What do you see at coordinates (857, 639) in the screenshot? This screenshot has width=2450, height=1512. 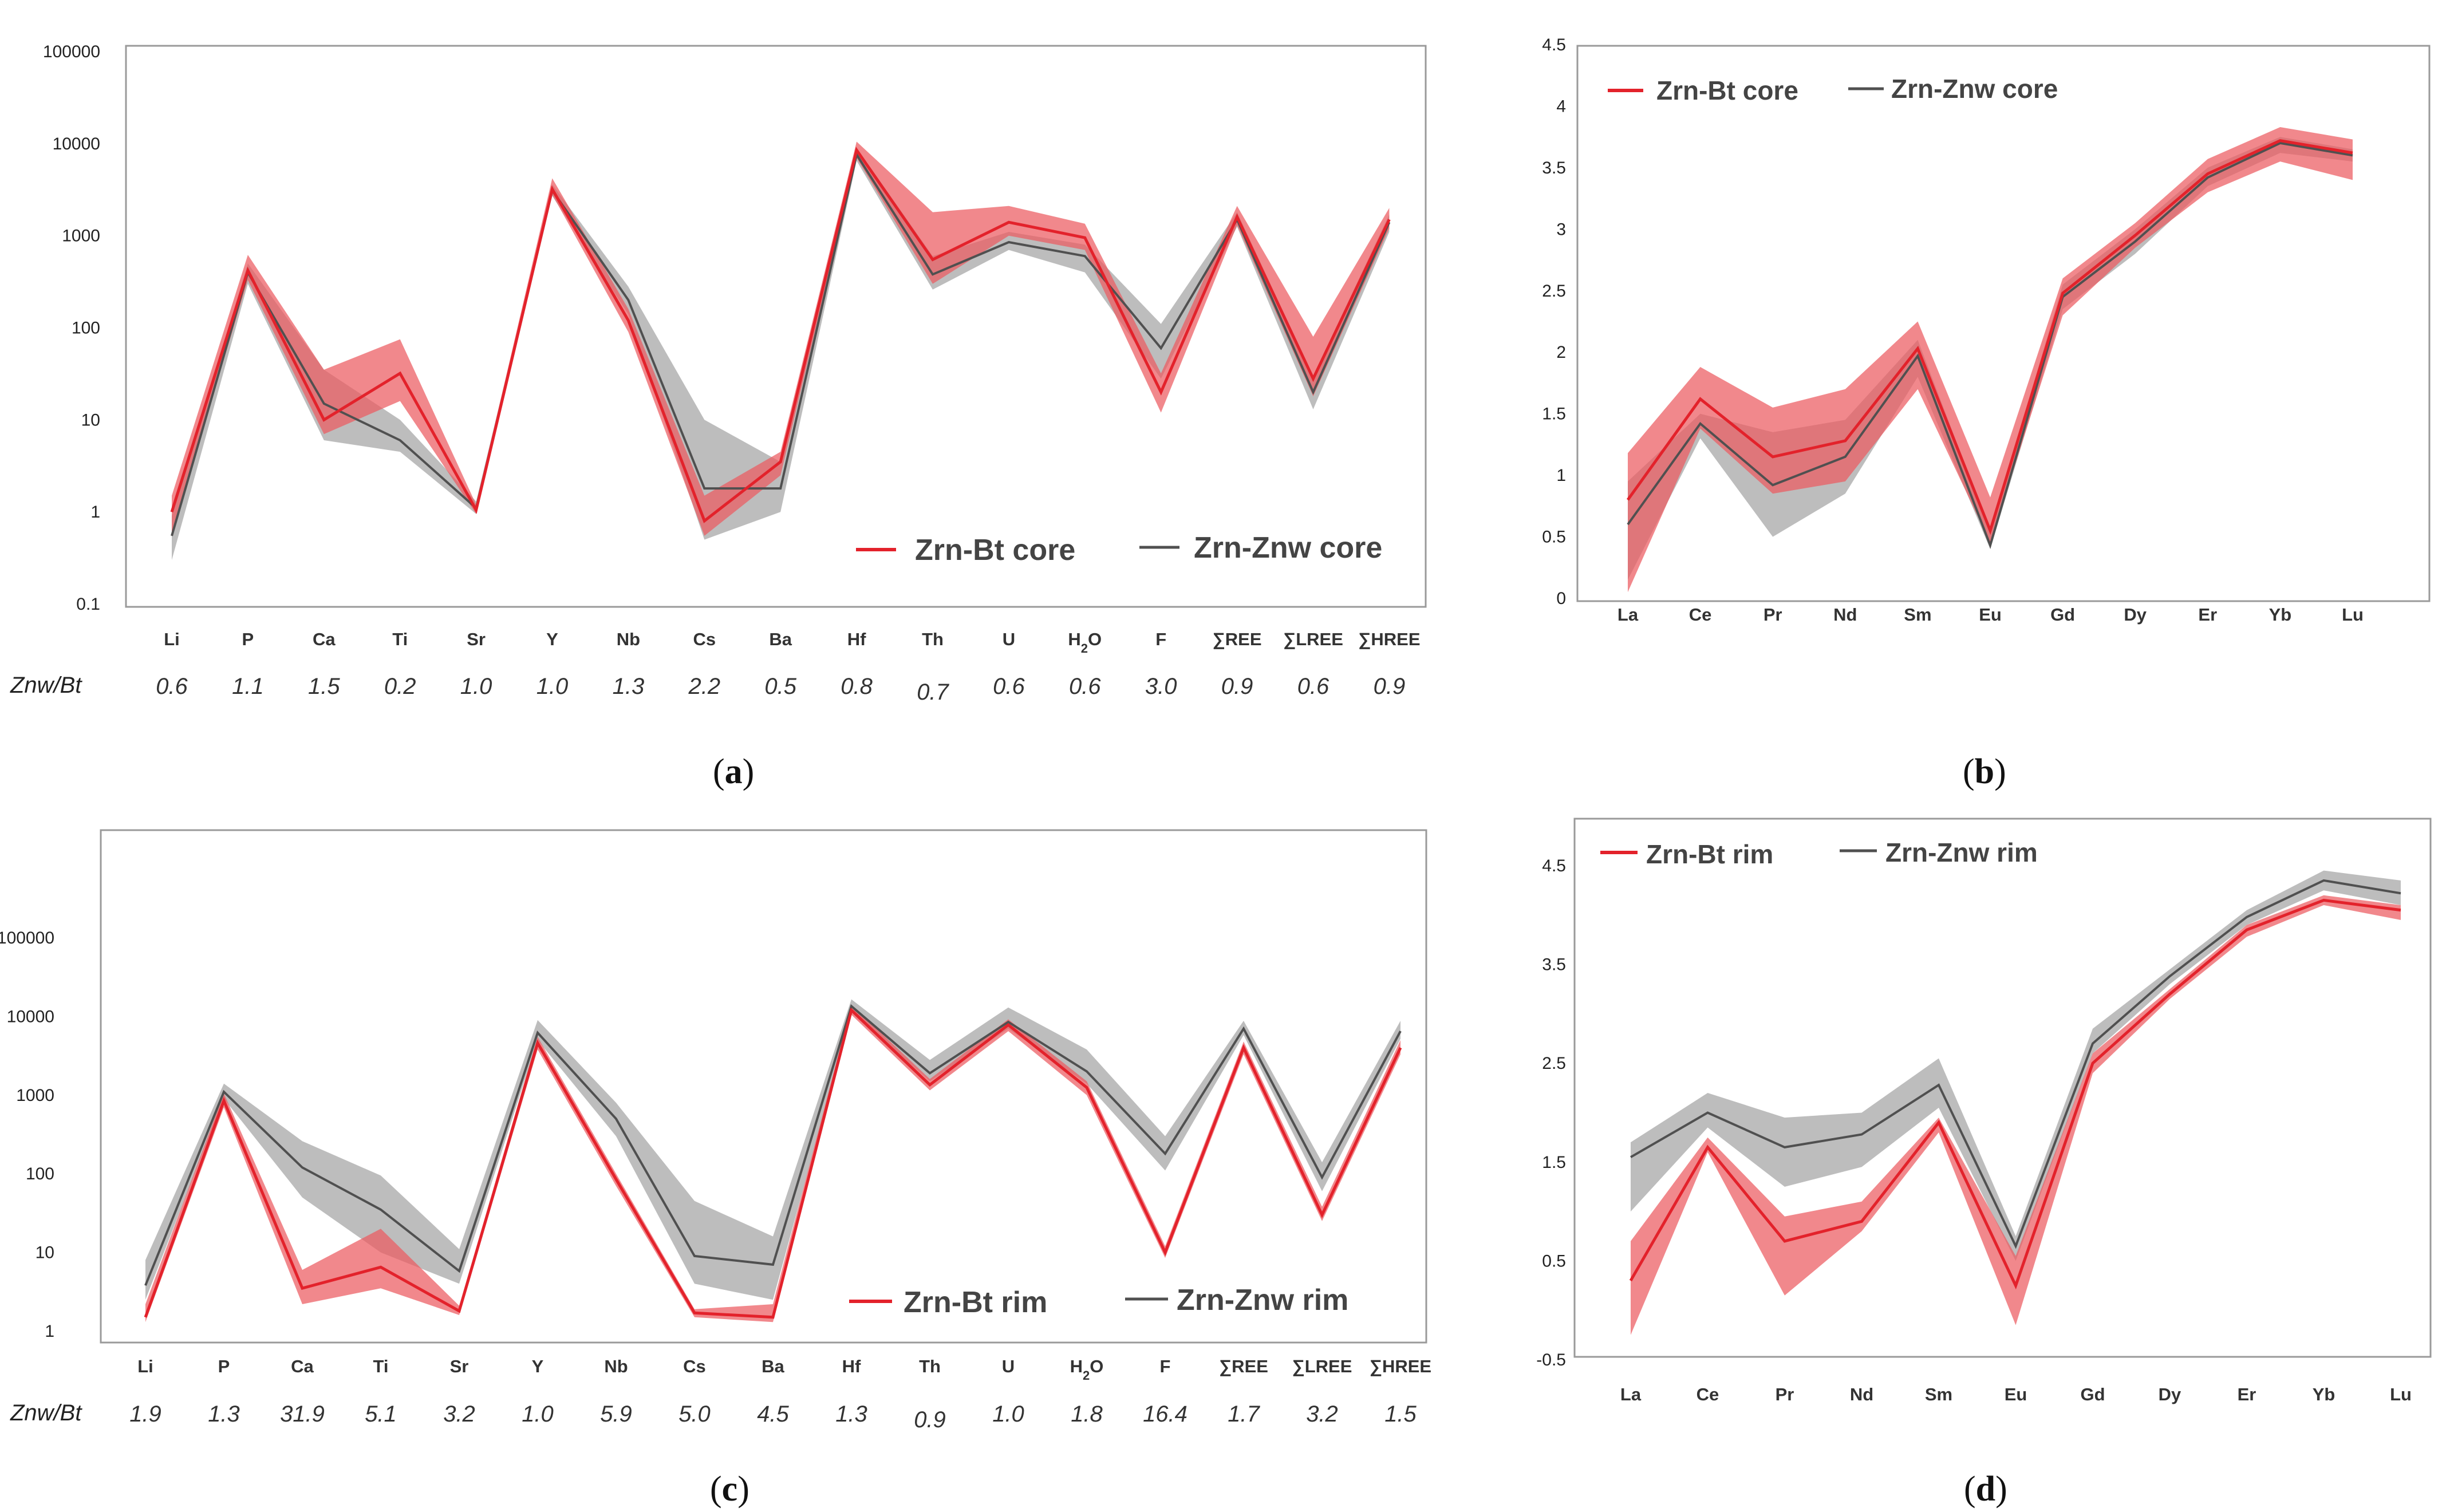 I see `x-tick-label: Hf` at bounding box center [857, 639].